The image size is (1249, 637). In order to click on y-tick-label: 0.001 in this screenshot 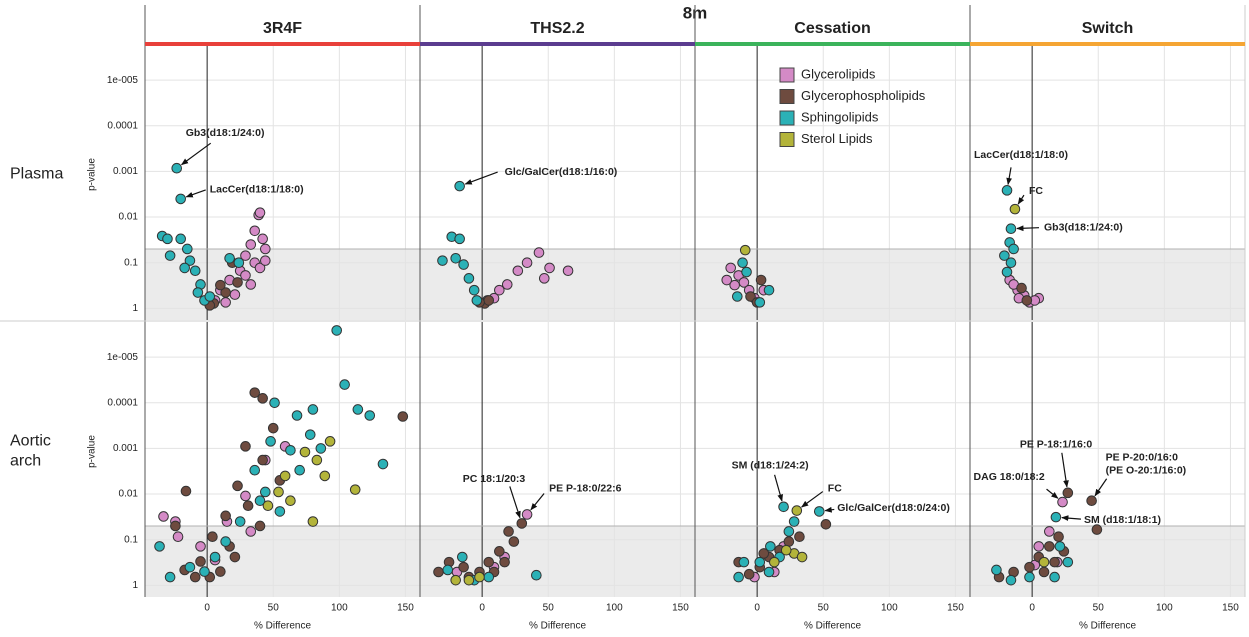, I will do `click(125, 171)`.